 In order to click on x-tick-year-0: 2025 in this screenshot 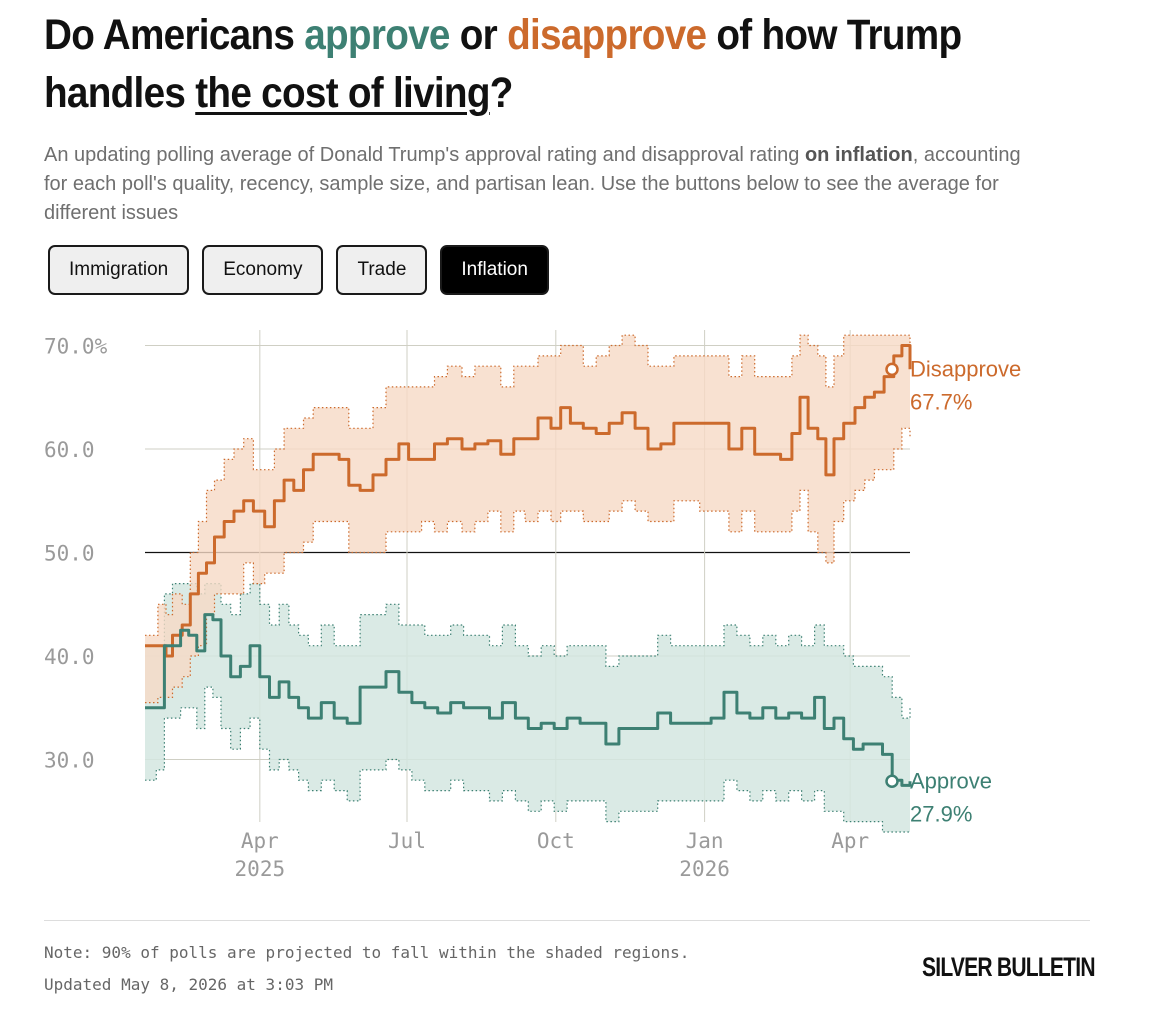, I will do `click(260, 869)`.